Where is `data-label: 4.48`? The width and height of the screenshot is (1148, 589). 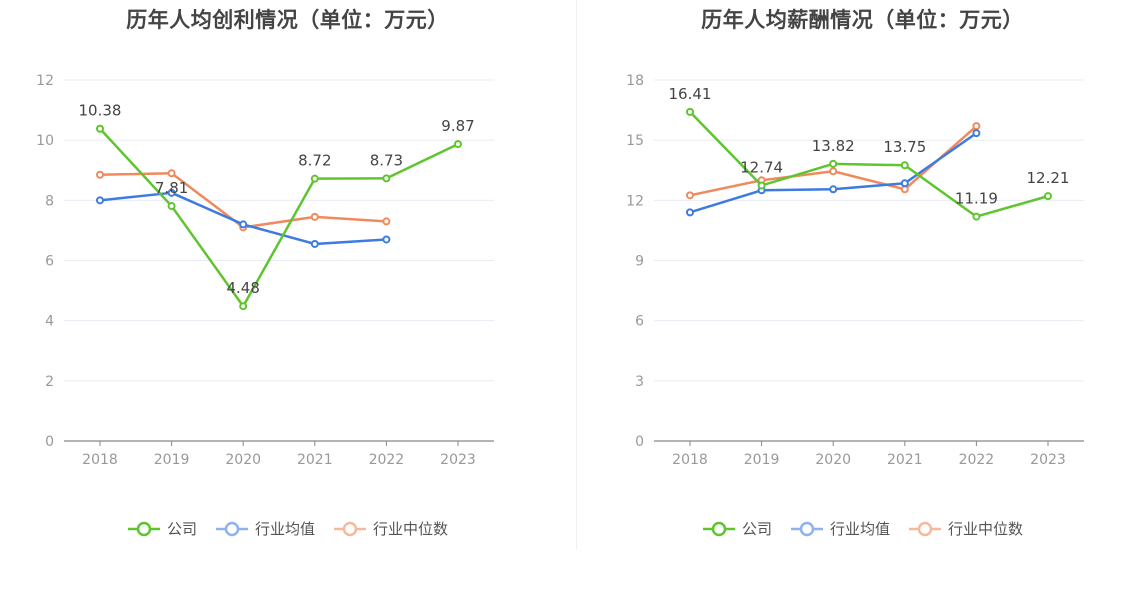
data-label: 4.48 is located at coordinates (242, 288).